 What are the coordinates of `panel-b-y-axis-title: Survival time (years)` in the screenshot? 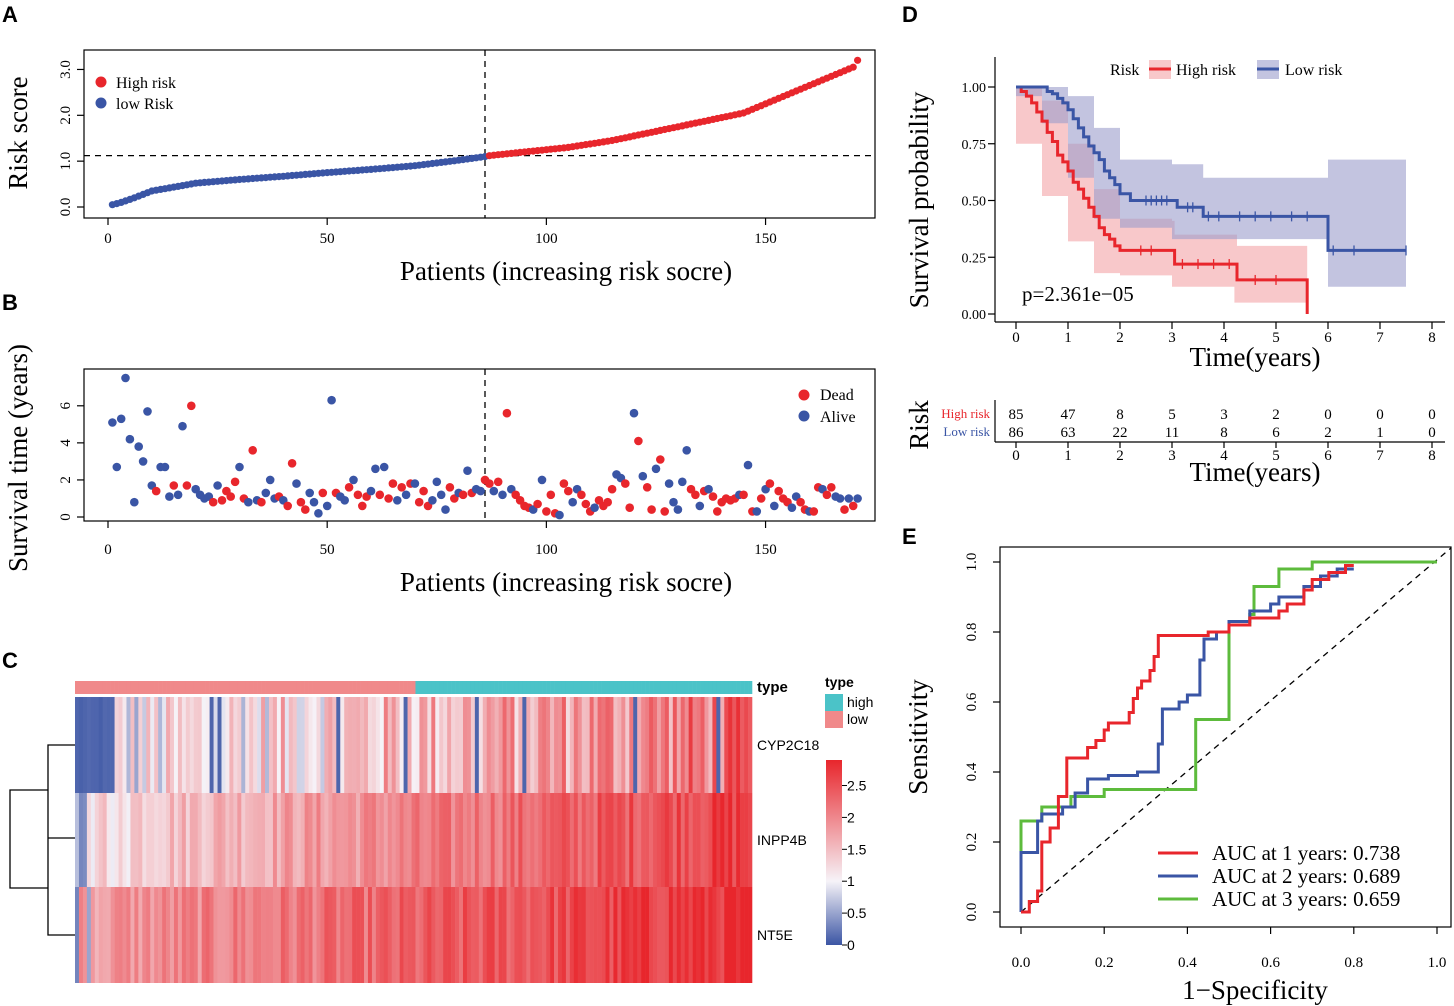 It's located at (18, 458).